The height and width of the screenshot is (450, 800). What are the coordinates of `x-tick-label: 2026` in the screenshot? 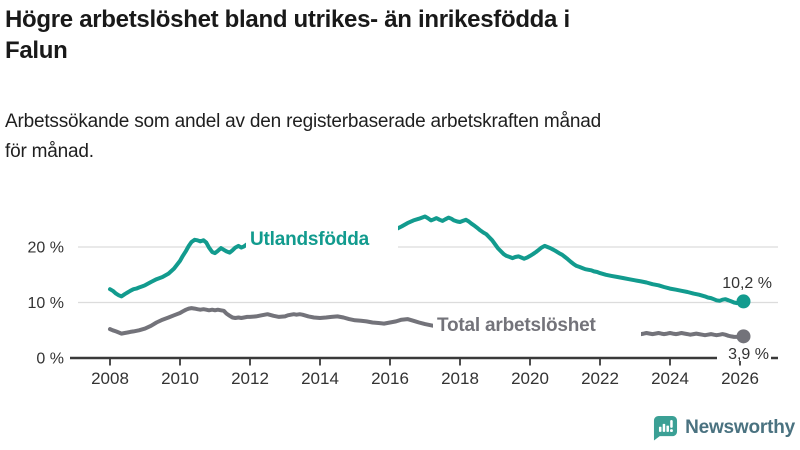 It's located at (740, 378).